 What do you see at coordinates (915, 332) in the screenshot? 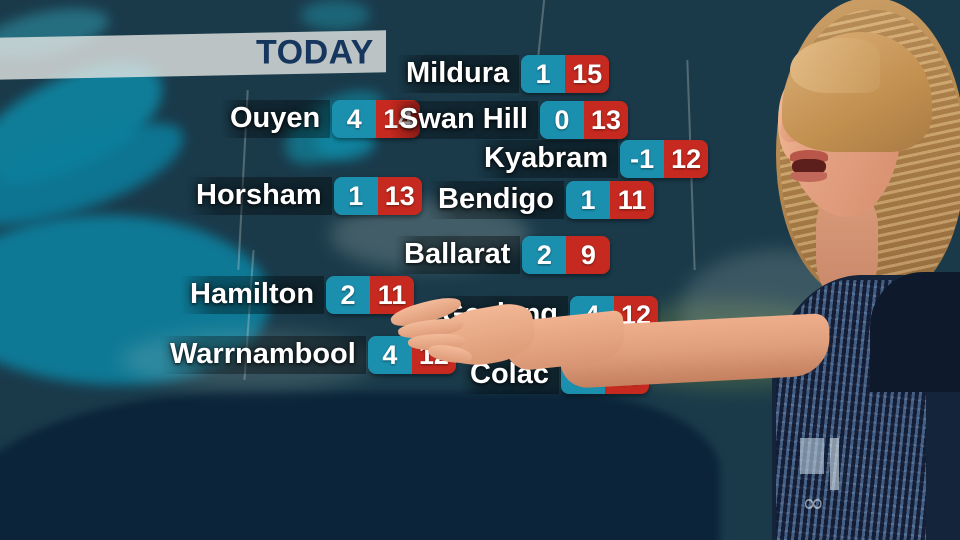
I see `presenter-shoulder` at bounding box center [915, 332].